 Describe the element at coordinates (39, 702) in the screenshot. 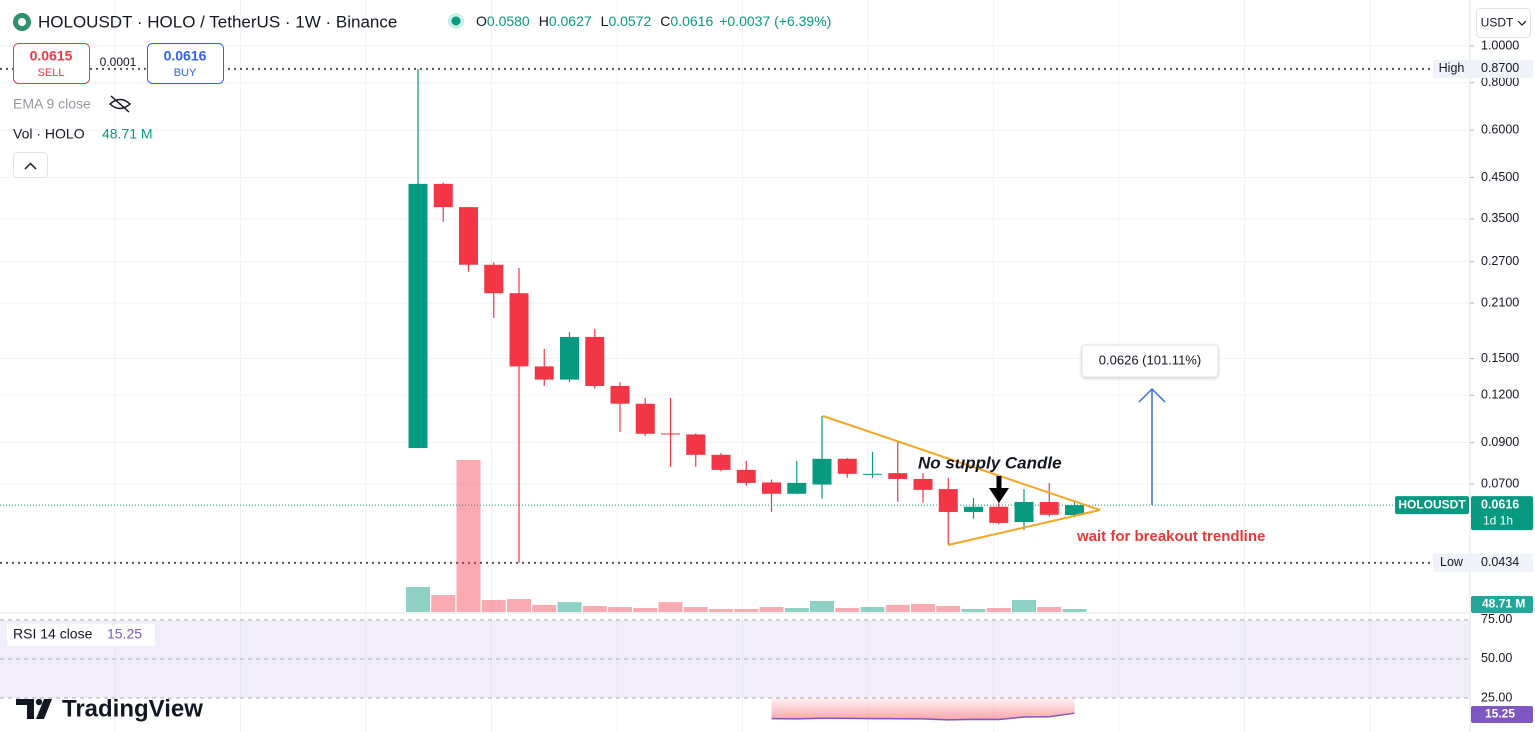

I see `logo-dot` at that location.